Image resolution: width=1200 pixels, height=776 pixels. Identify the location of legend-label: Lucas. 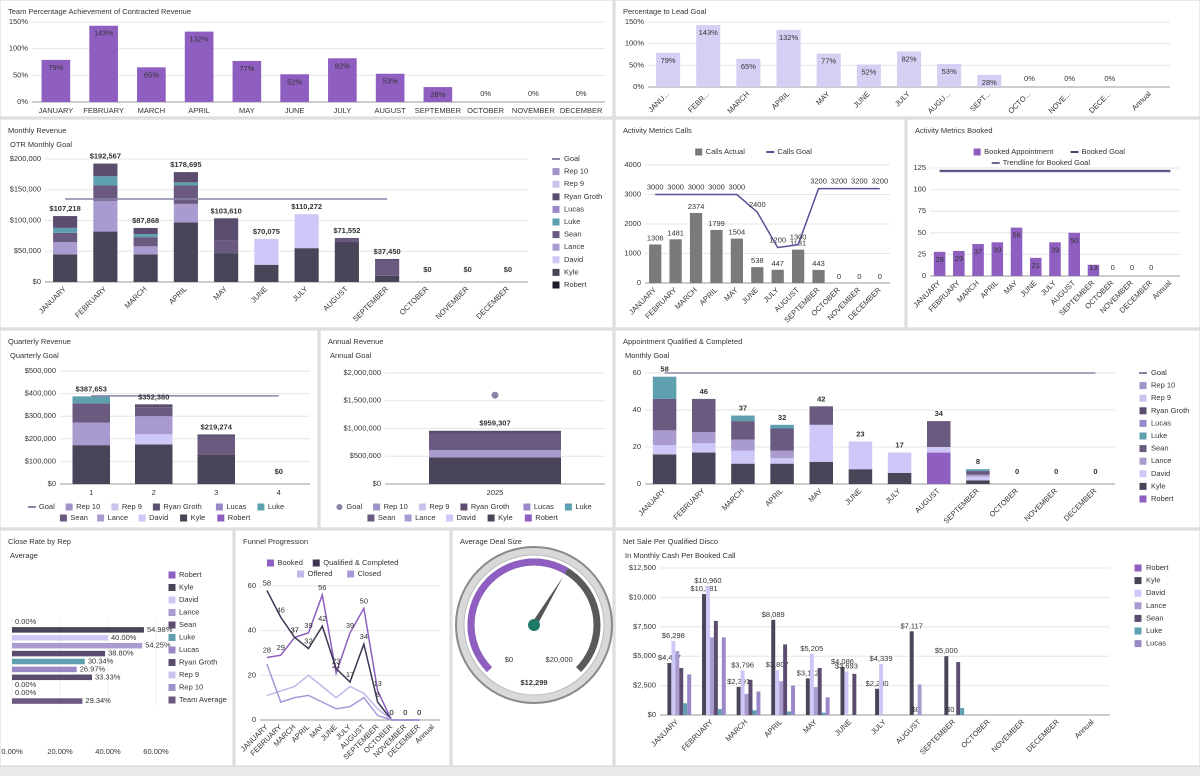
(544, 506).